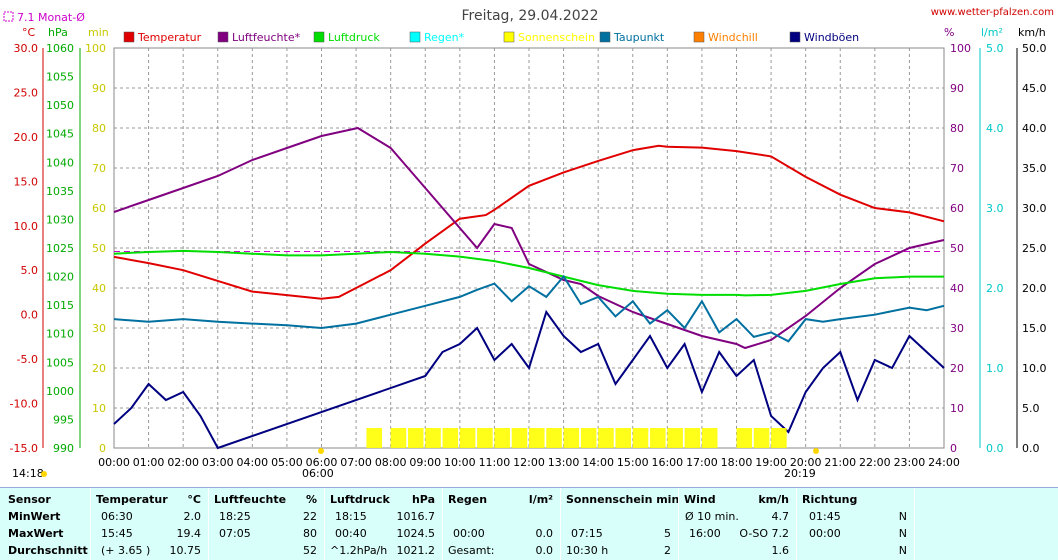 Image resolution: width=1058 pixels, height=560 pixels. I want to click on legend-label: Temperatur, so click(169, 37).